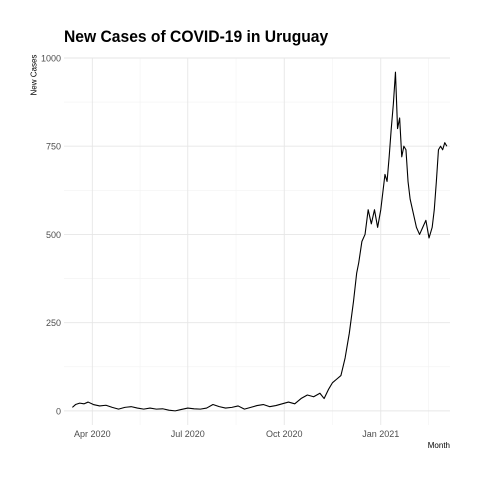  I want to click on x-tick-label: Jan 2021, so click(380, 434).